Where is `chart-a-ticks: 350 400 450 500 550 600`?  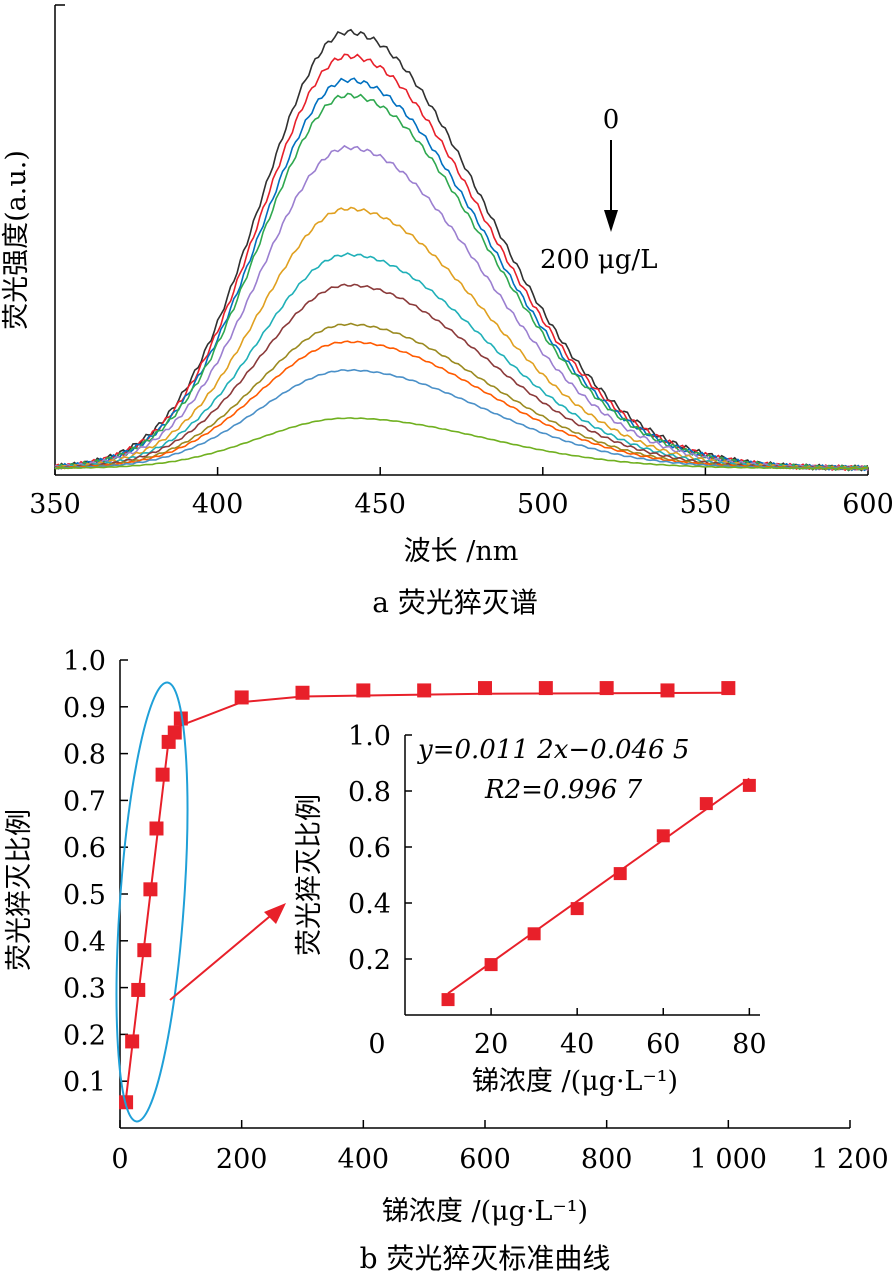
chart-a-ticks: 350 400 450 500 550 600 is located at coordinates (461, 493).